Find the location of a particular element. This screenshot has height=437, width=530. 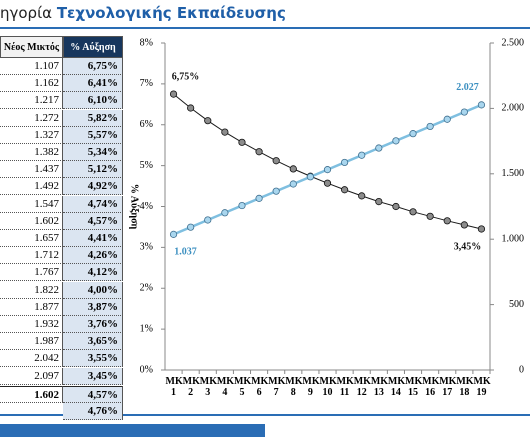

table-cell: 4,12% is located at coordinates (93, 273).